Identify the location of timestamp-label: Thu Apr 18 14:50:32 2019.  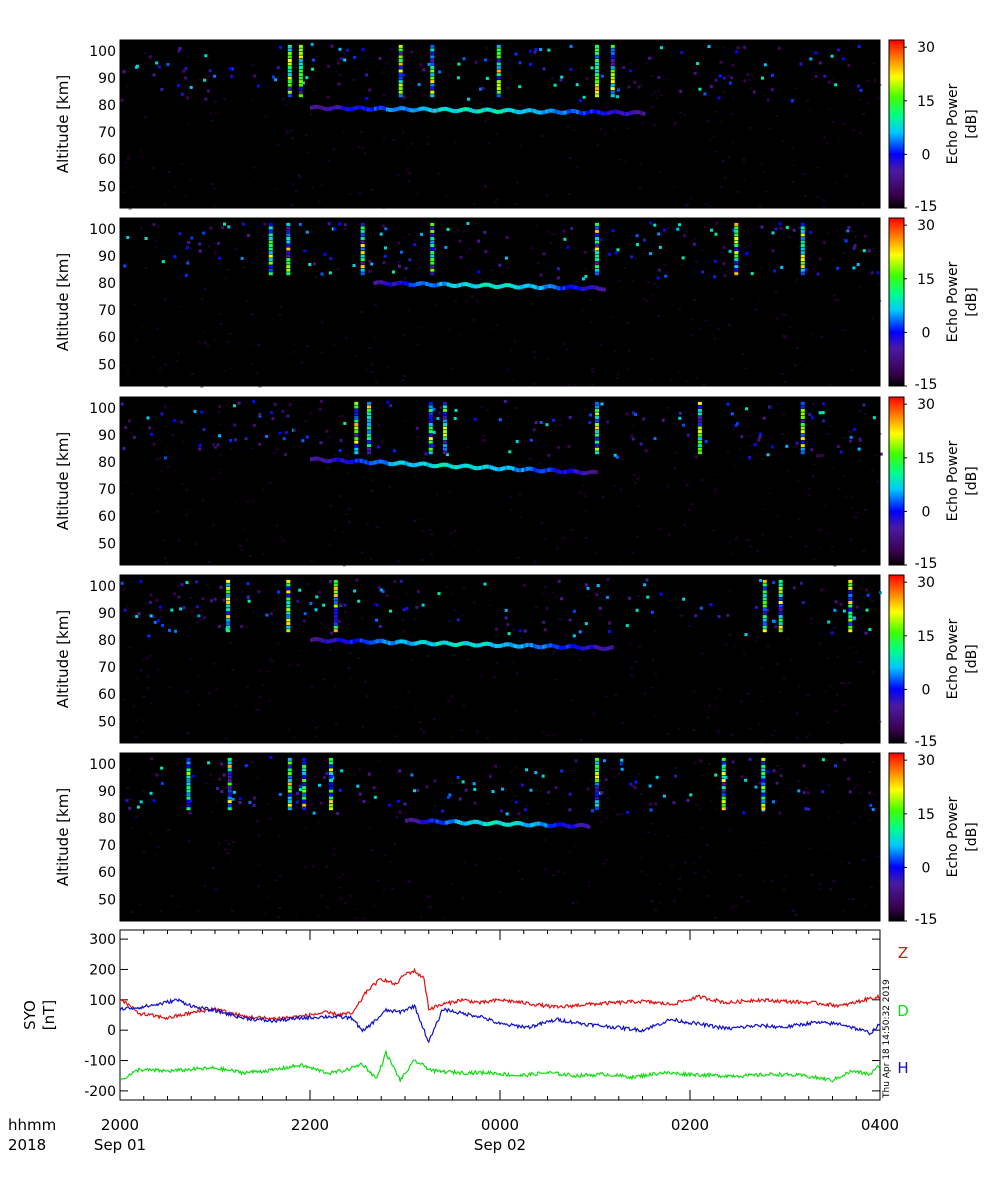
(887, 1039).